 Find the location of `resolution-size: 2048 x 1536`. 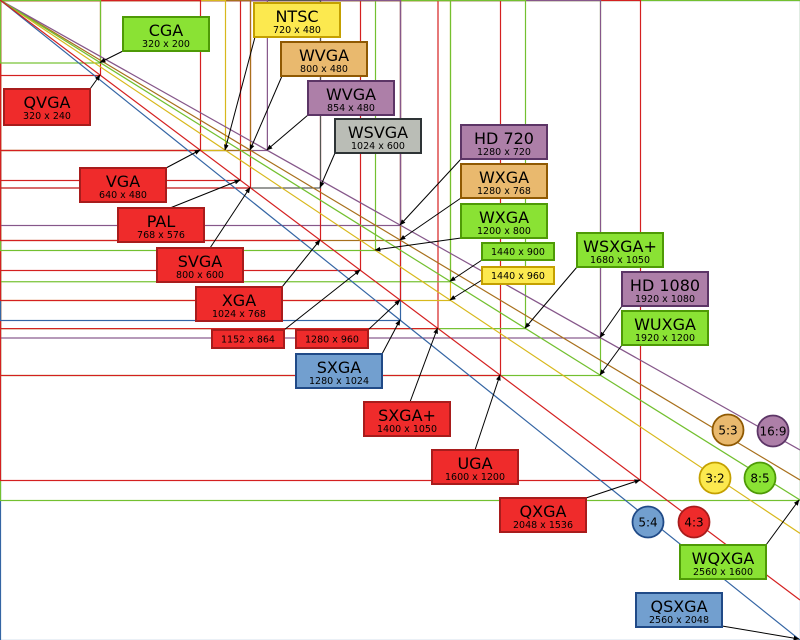

resolution-size: 2048 x 1536 is located at coordinates (543, 525).